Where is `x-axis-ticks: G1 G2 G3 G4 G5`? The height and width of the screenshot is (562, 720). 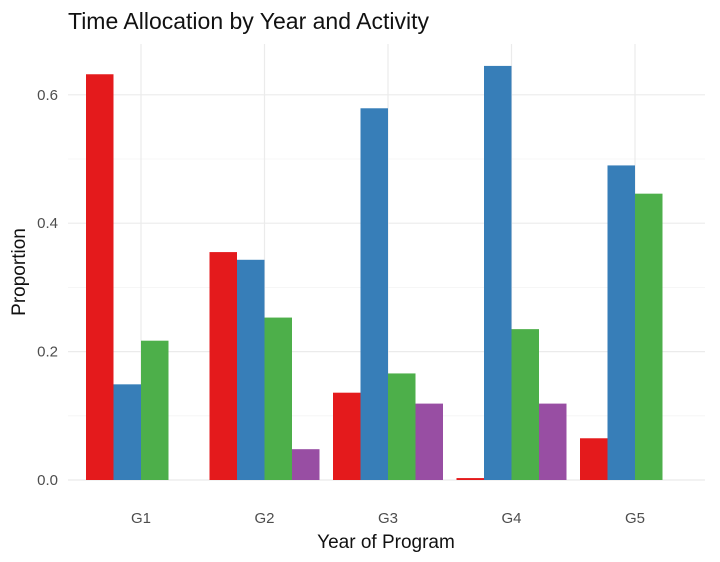
x-axis-ticks: G1 G2 G3 G4 G5 is located at coordinates (388, 518).